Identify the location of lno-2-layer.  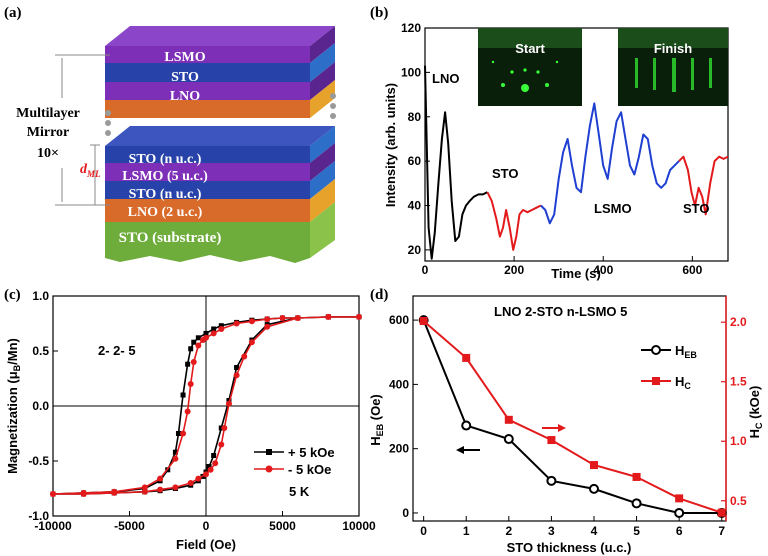
(207, 210).